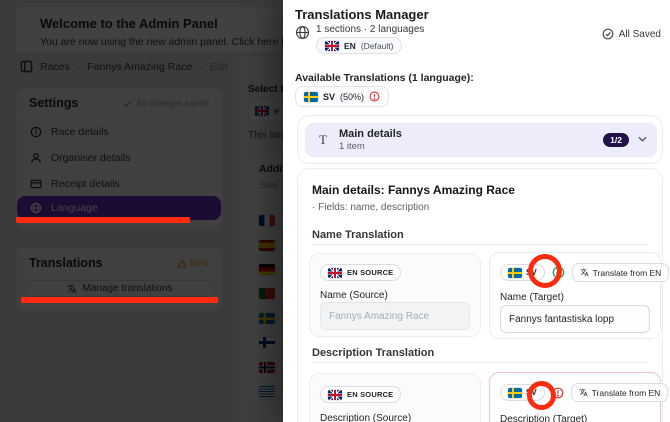 The width and height of the screenshot is (670, 422). I want to click on text-type-icon: T, so click(323, 139).